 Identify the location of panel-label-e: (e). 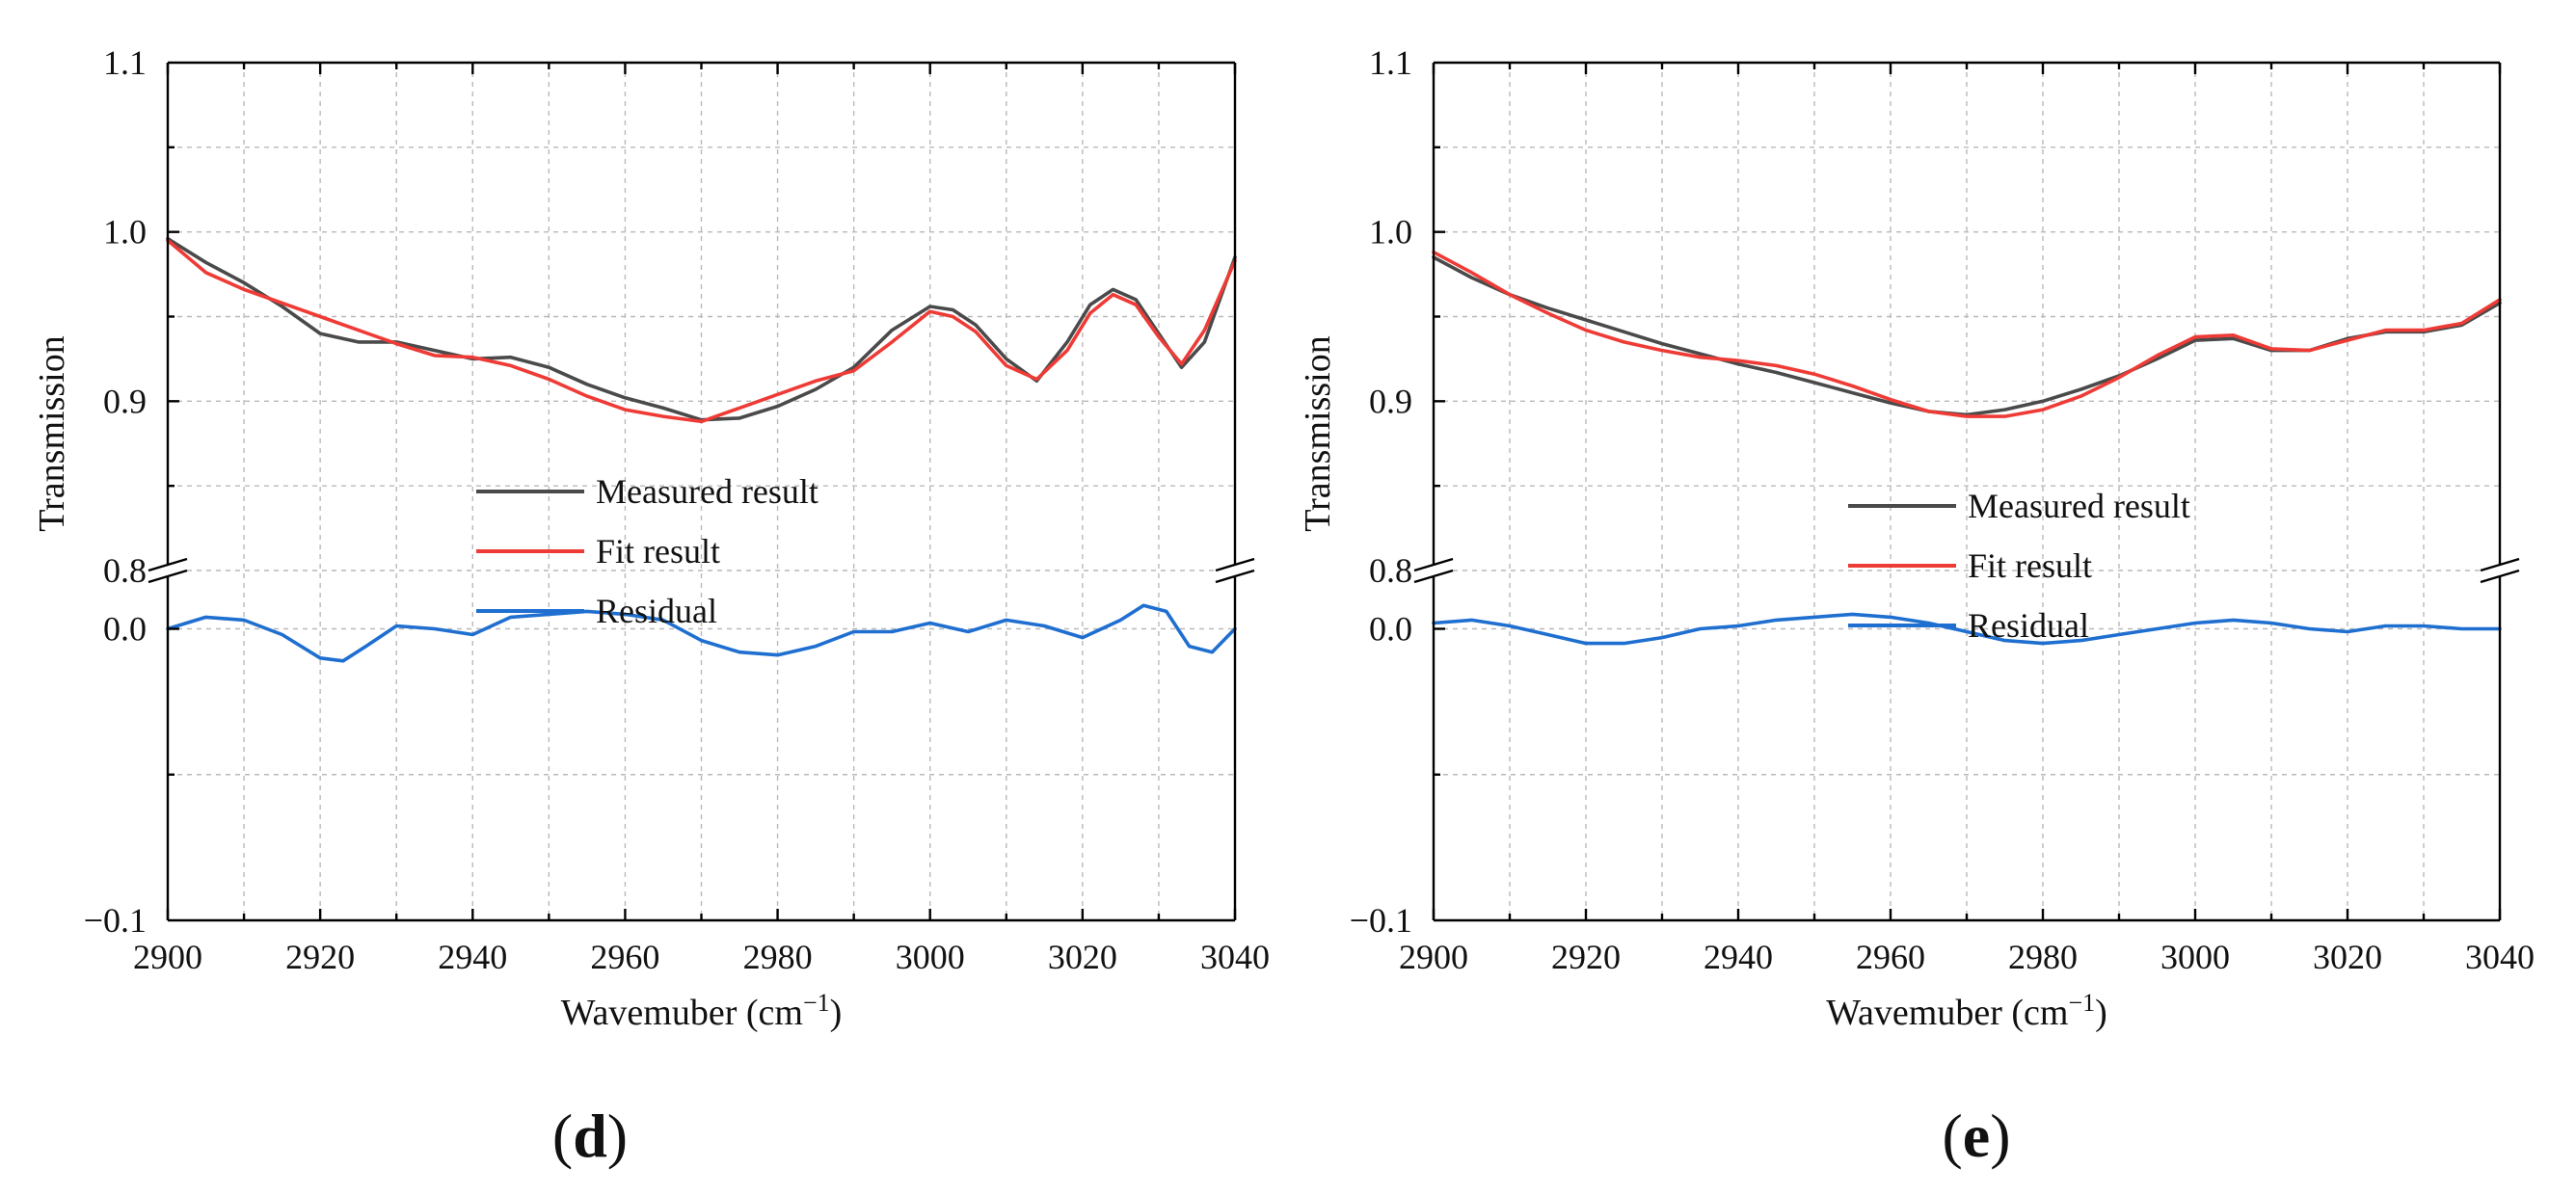
(1976, 1136).